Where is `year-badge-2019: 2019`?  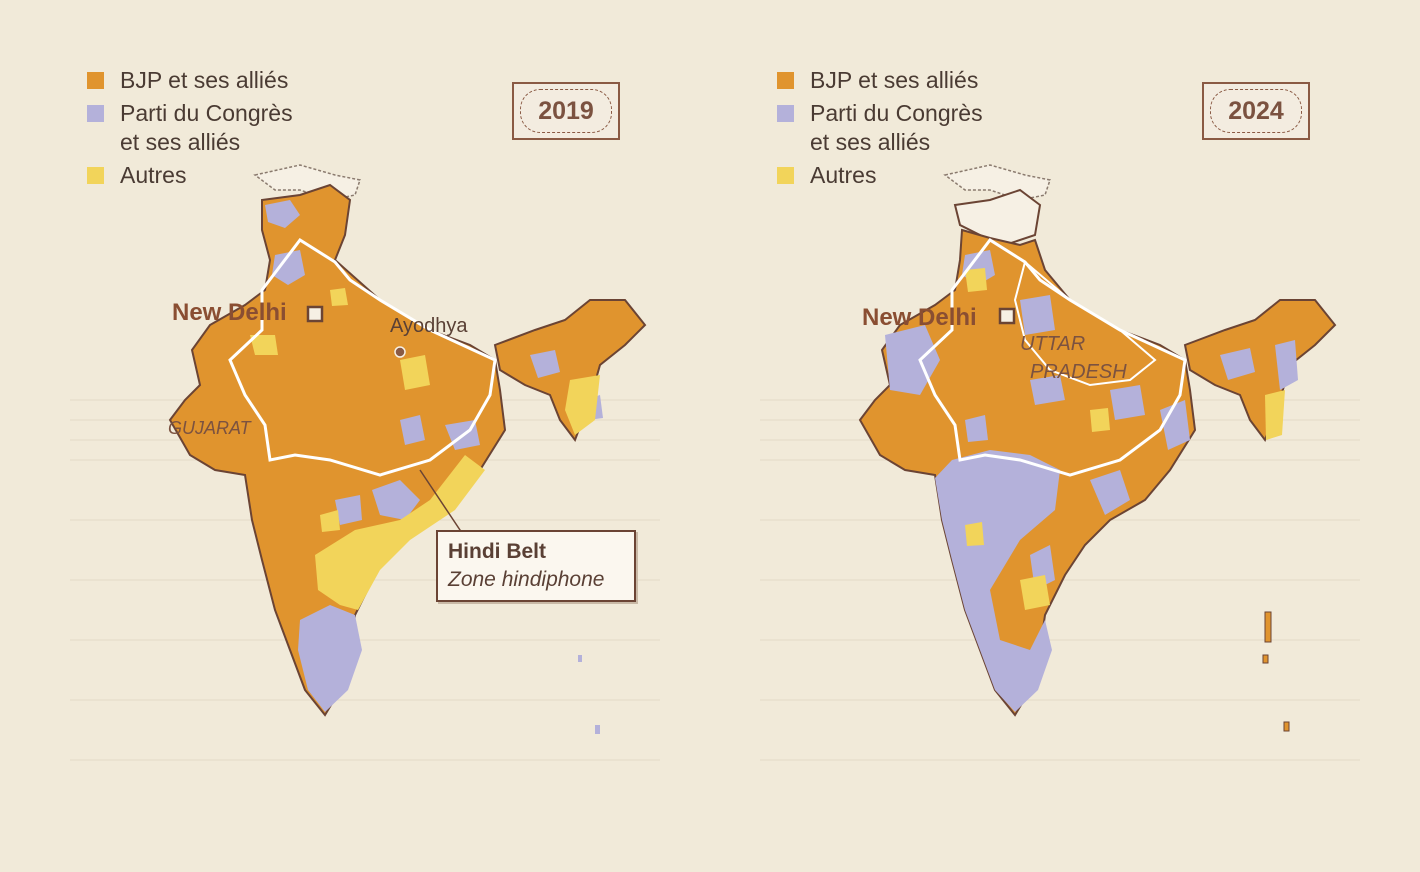 year-badge-2019: 2019 is located at coordinates (566, 111).